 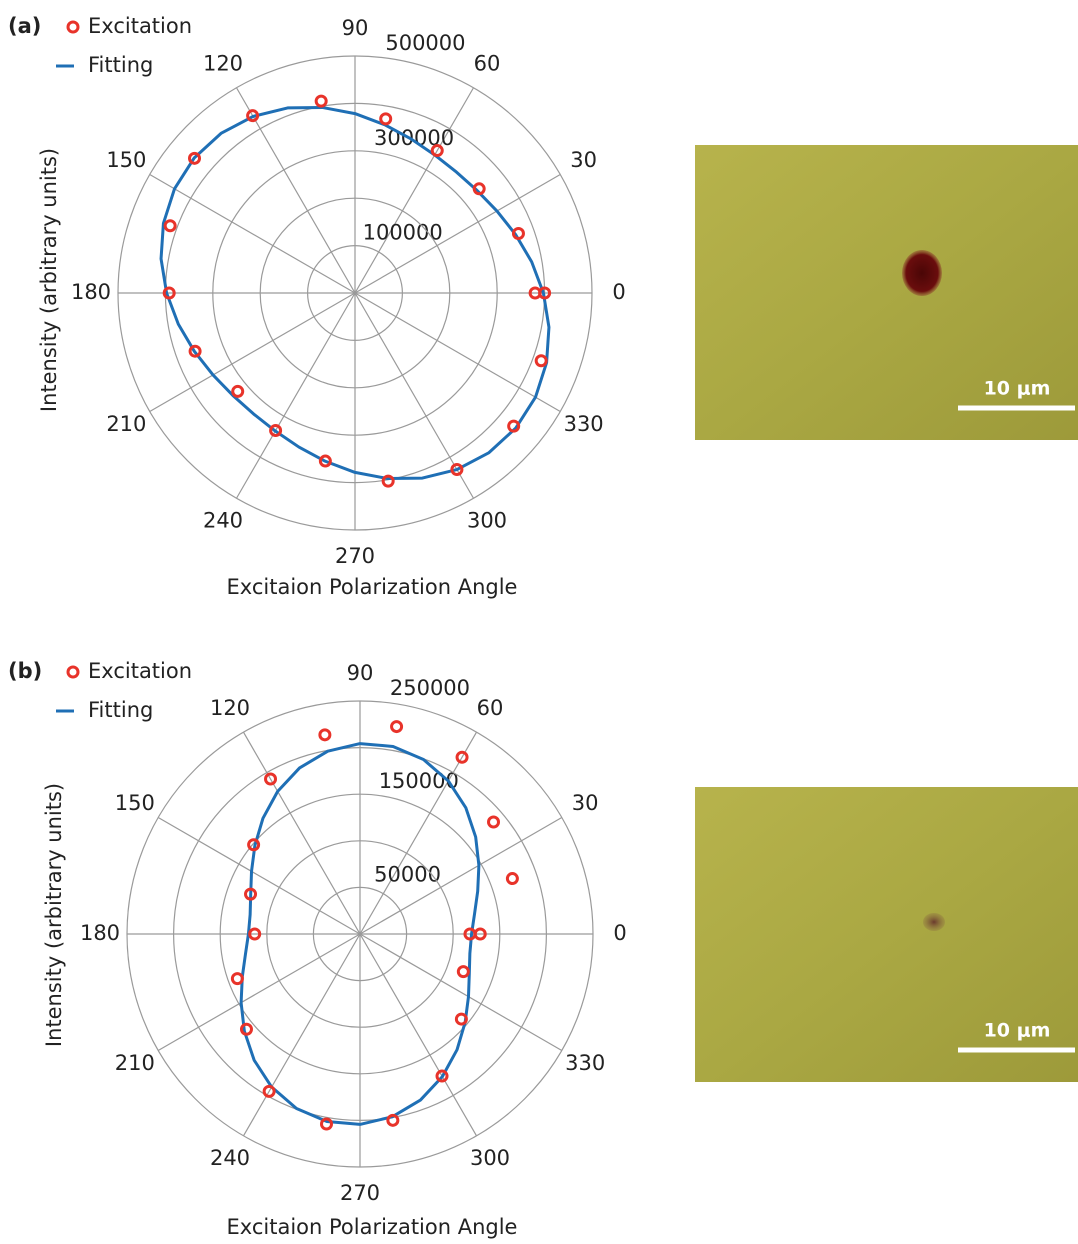 I want to click on r-tick-label: 300000, so click(x=414, y=138).